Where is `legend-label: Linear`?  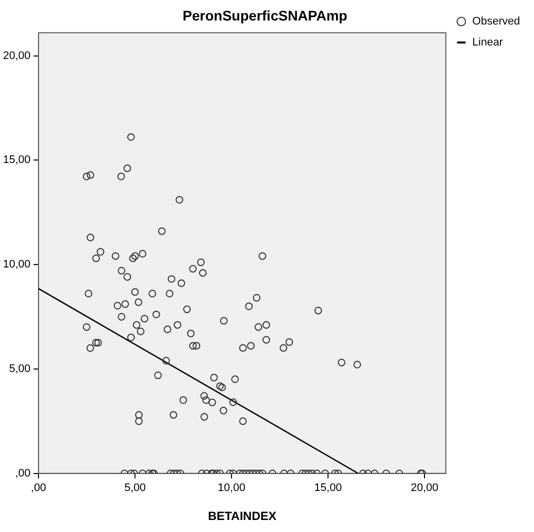
legend-label: Linear is located at coordinates (488, 42).